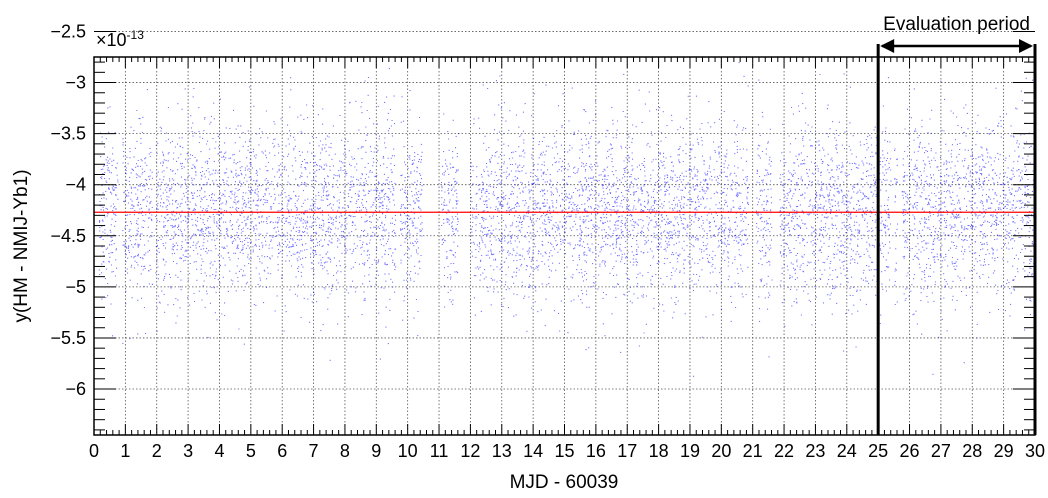  What do you see at coordinates (502, 451) in the screenshot?
I see `x-tick-label: 13` at bounding box center [502, 451].